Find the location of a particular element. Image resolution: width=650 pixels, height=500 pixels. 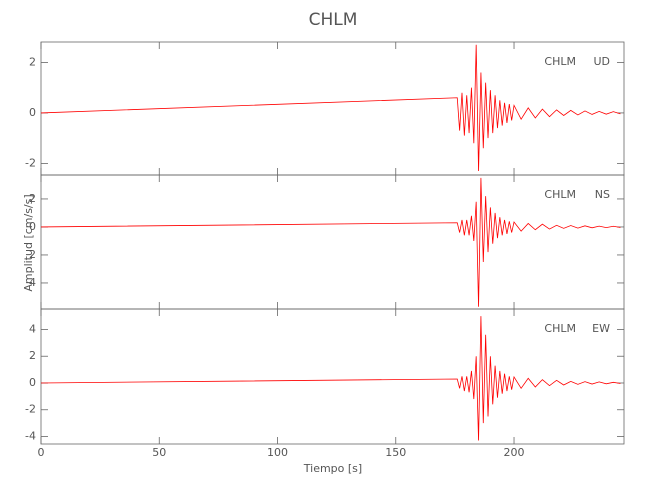

chart-title: CHLM is located at coordinates (333, 20).